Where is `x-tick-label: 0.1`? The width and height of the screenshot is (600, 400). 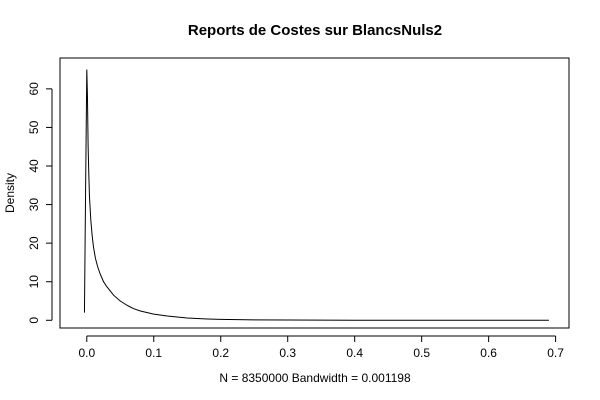
x-tick-label: 0.1 is located at coordinates (153, 353).